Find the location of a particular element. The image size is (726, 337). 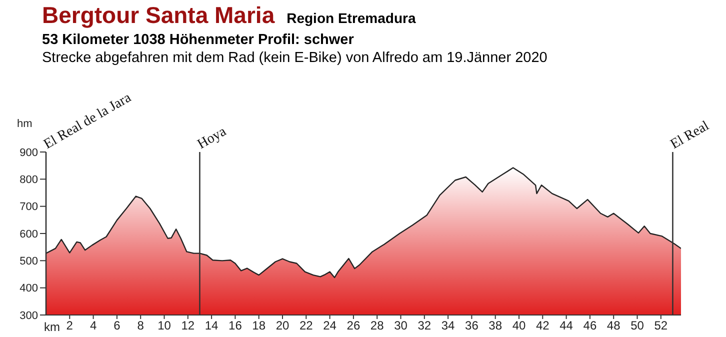

chart-subtitle: Region Etremadura is located at coordinates (351, 18).